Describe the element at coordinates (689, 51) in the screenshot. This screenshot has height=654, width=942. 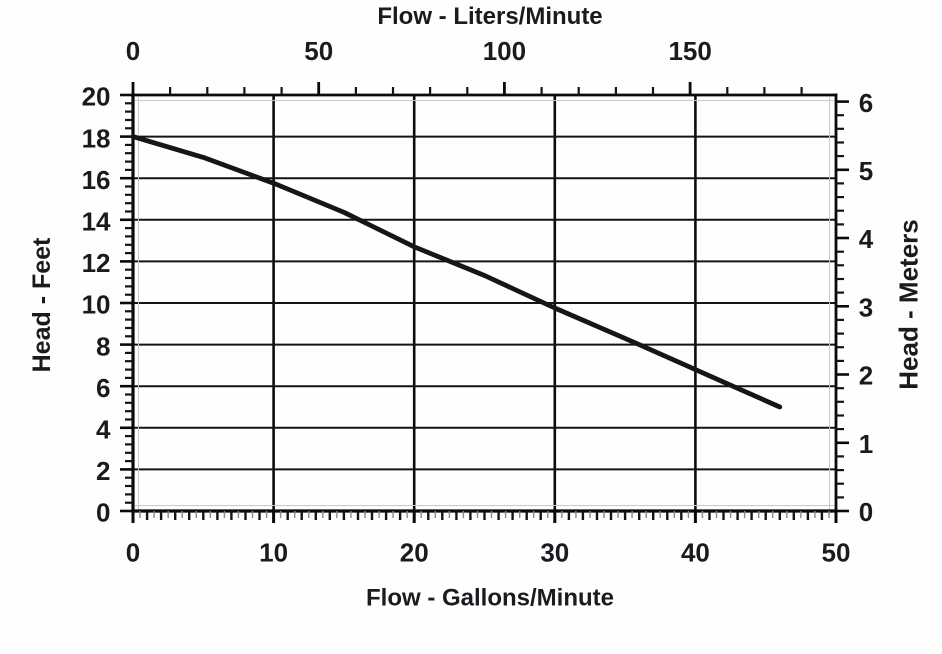
I see `svg-text: 150` at that location.